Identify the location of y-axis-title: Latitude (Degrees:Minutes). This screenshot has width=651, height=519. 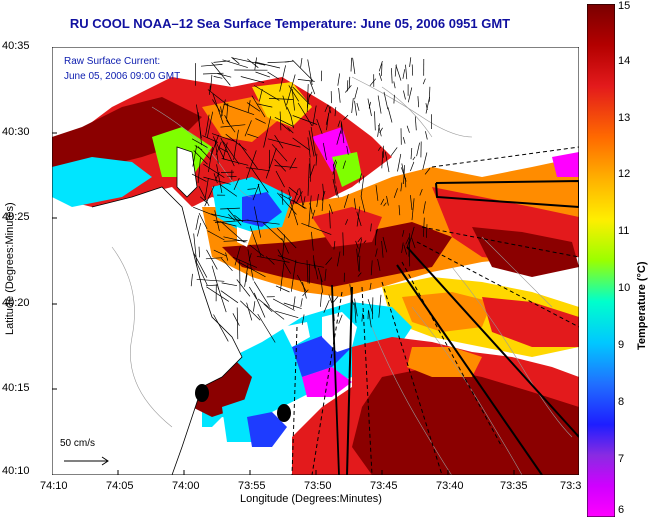
(10, 268).